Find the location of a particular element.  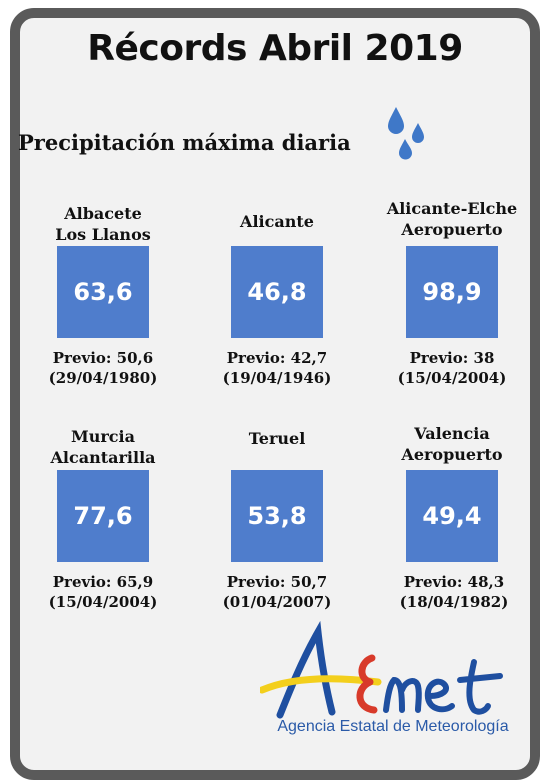

value-box-alicante-elche: 98,9 is located at coordinates (452, 292).